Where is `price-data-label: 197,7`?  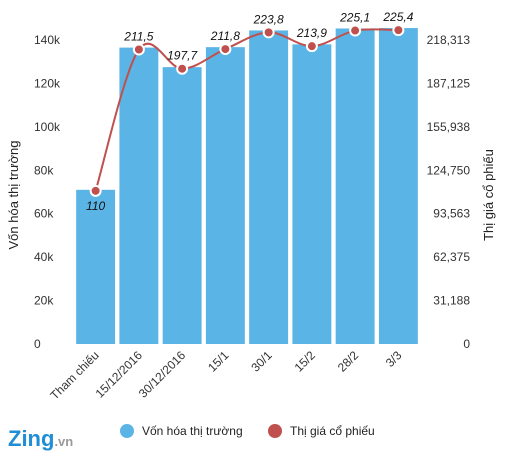 price-data-label: 197,7 is located at coordinates (182, 56).